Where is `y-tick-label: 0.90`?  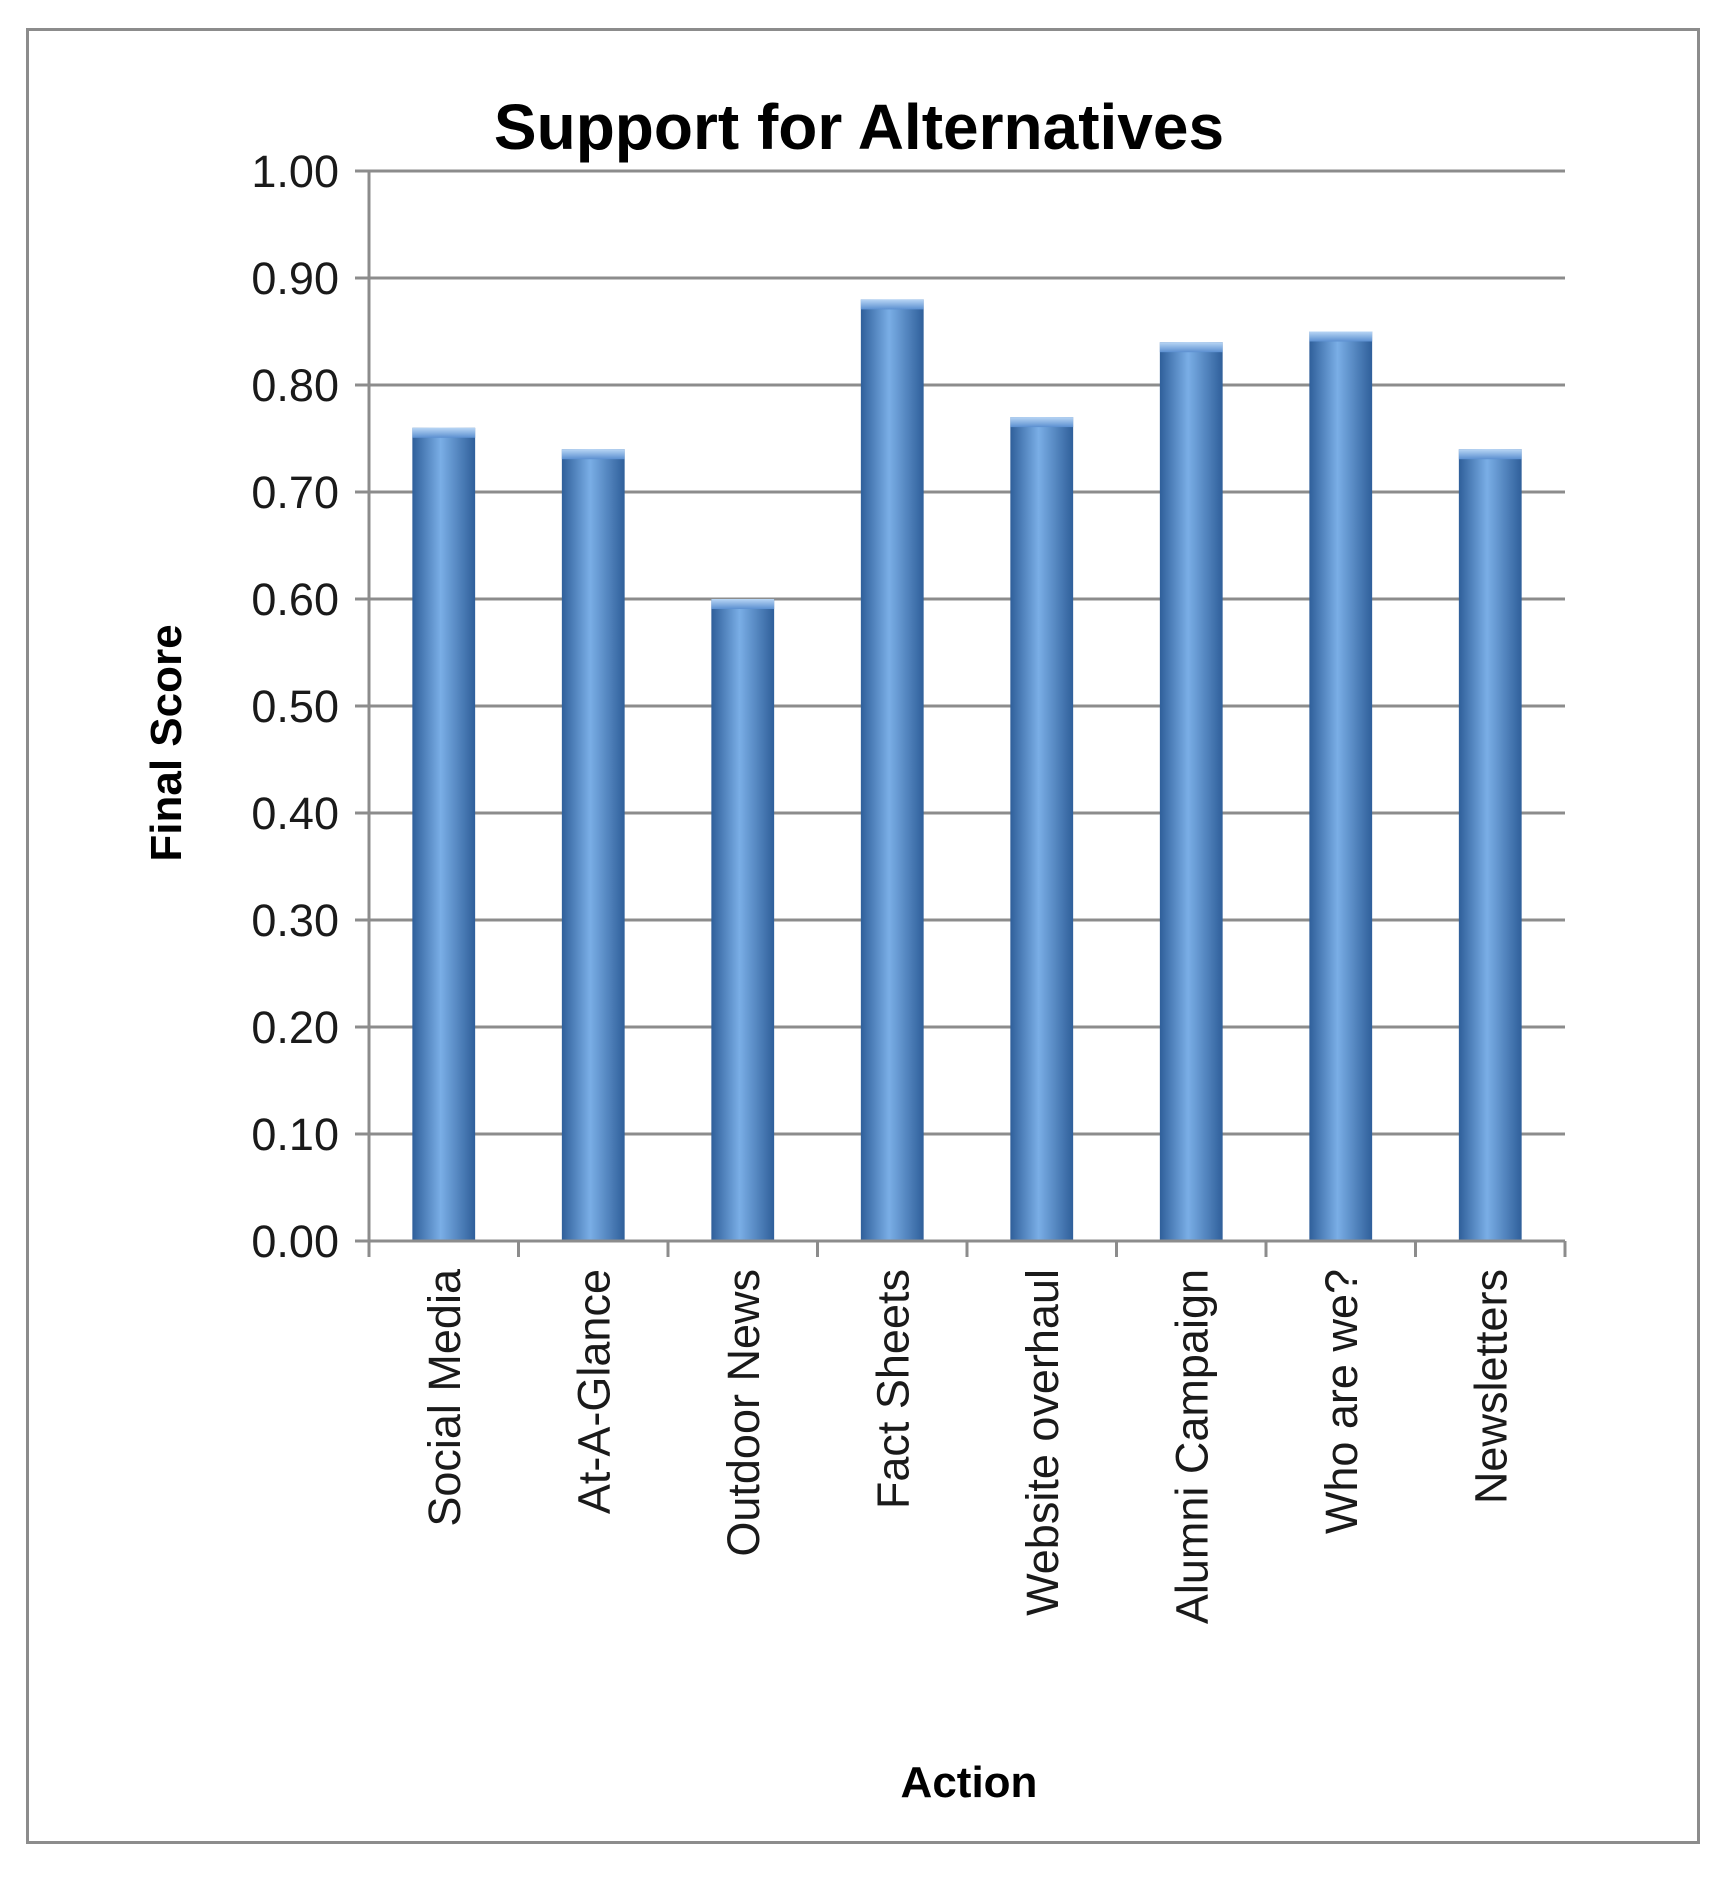
y-tick-label: 0.90 is located at coordinates (295, 278).